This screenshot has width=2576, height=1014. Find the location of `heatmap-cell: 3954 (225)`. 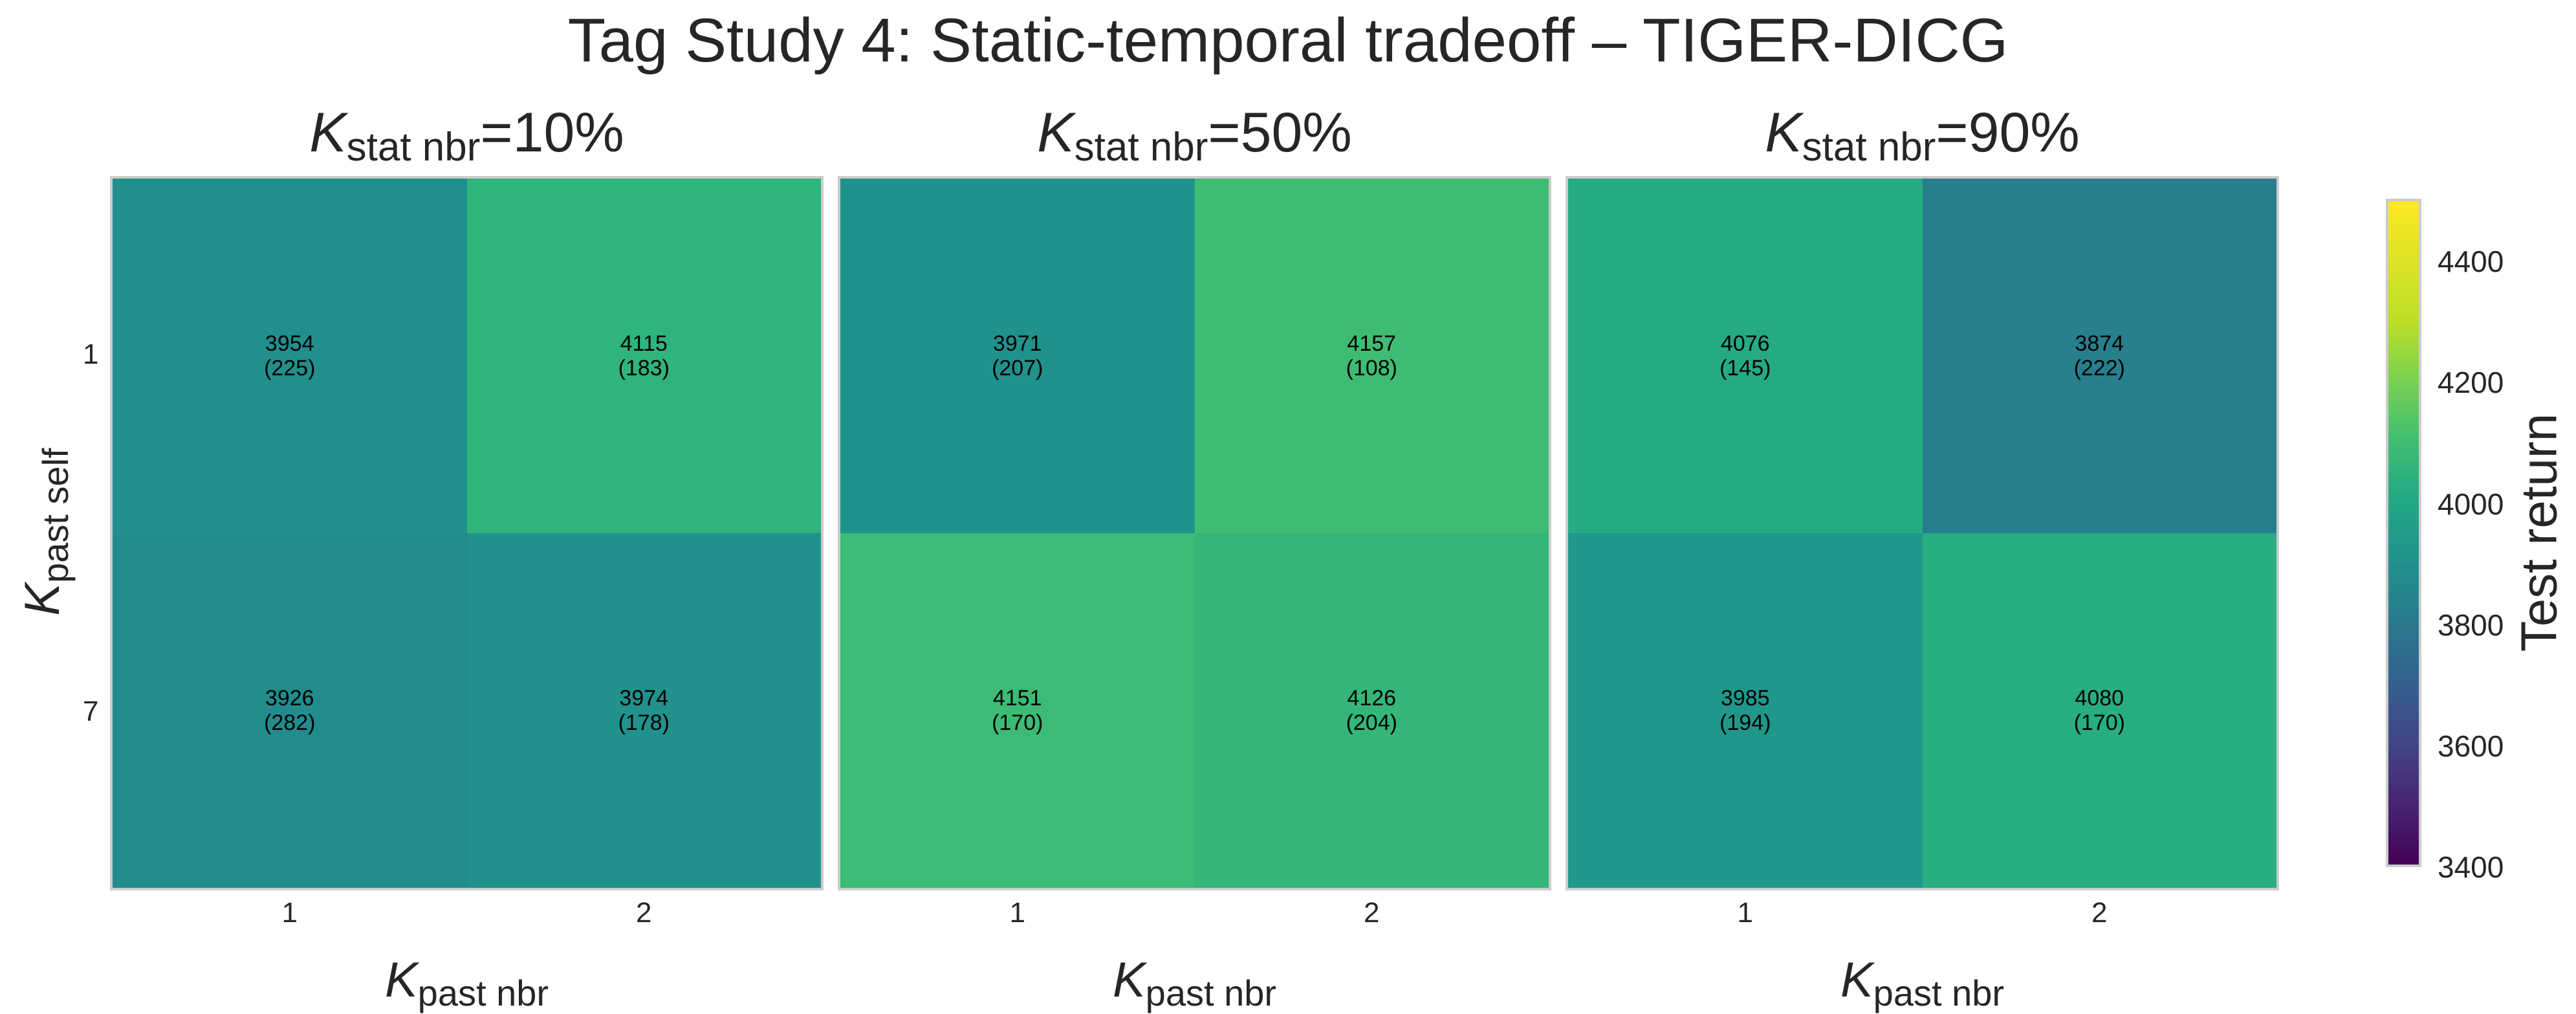

heatmap-cell: 3954 (225) is located at coordinates (290, 356).